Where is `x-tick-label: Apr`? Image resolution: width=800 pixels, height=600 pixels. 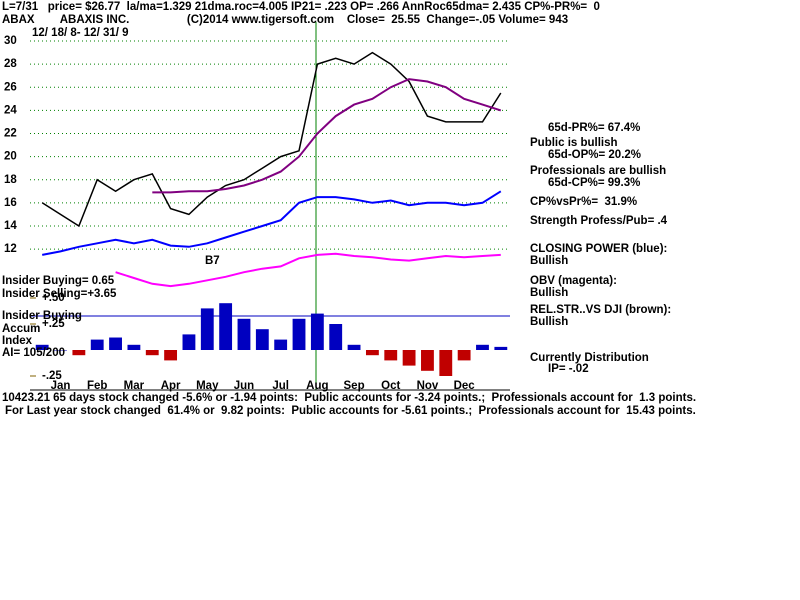
x-tick-label: Apr is located at coordinates (171, 386).